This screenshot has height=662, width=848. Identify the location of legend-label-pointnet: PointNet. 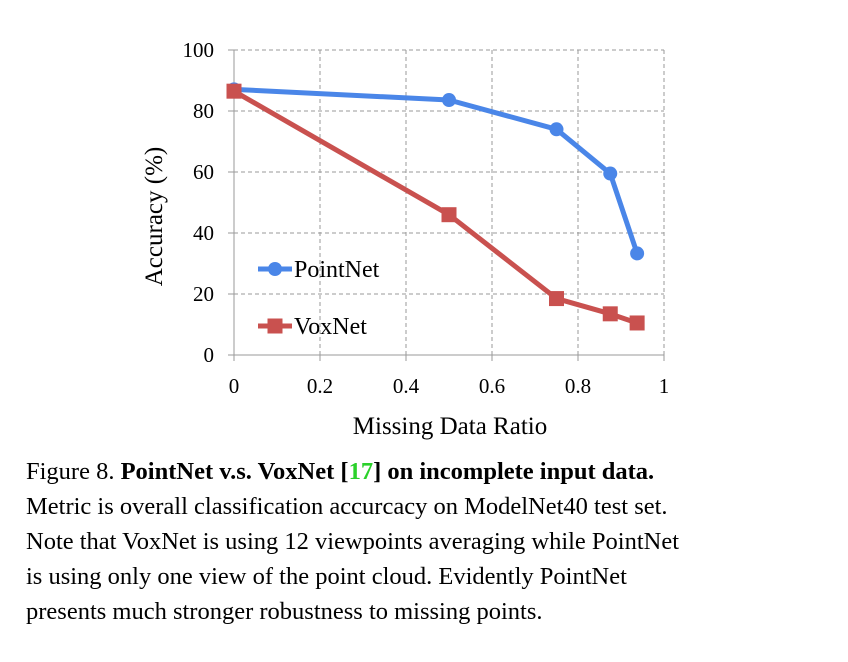
(337, 270).